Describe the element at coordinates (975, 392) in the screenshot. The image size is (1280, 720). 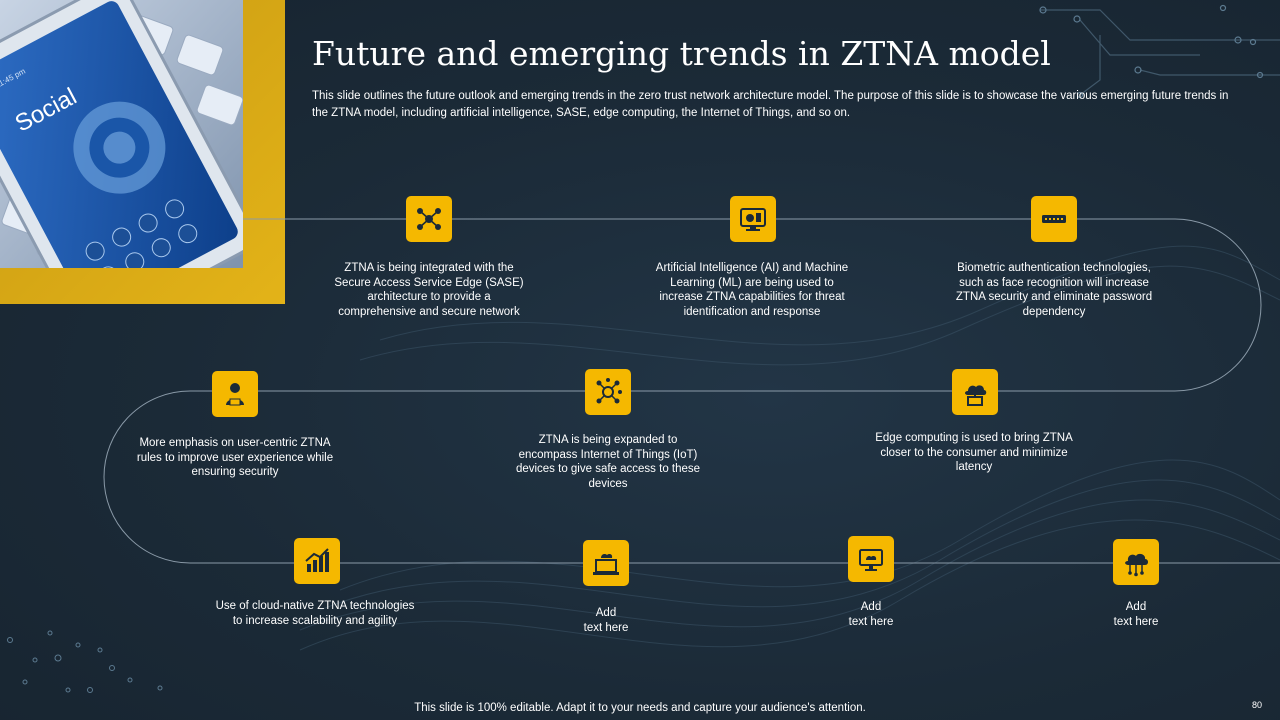
I see `edge-cloud-icon` at that location.